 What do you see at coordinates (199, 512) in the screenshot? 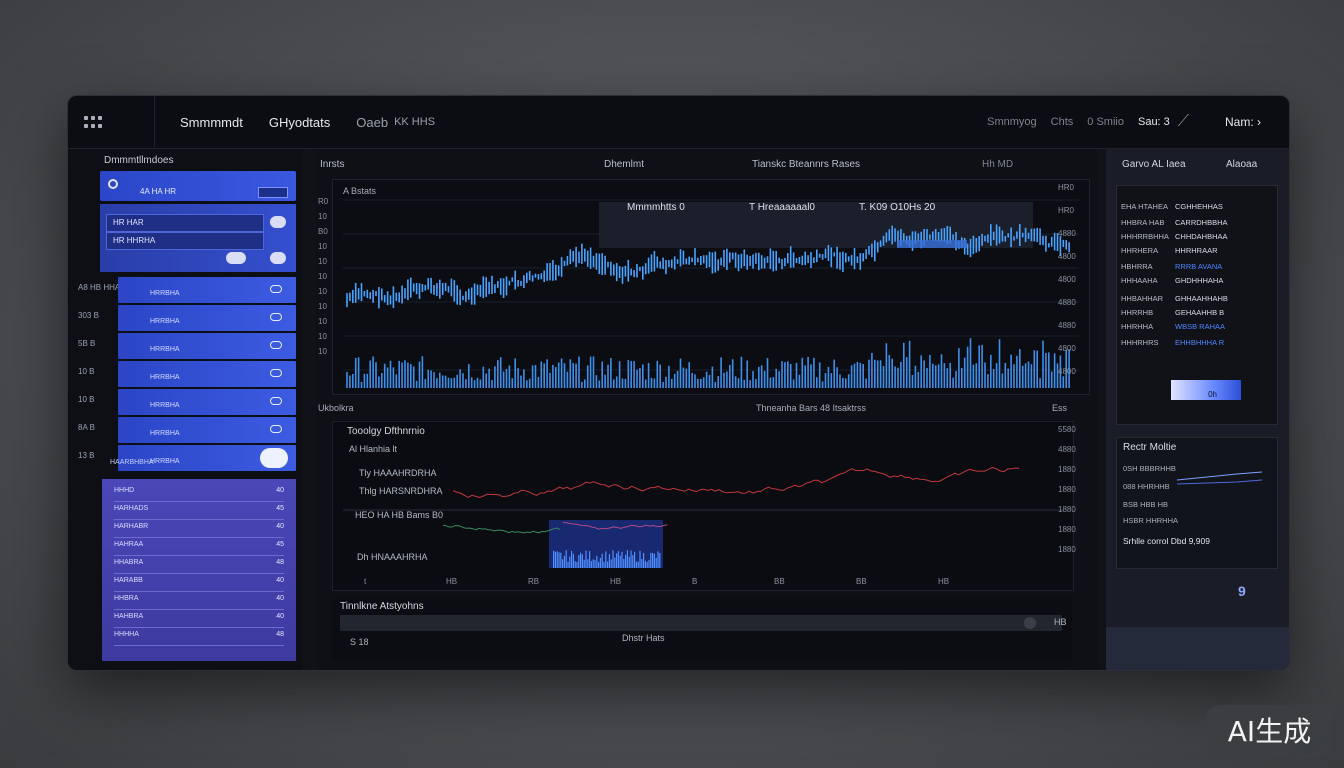
I see `list-item: HARHADS 45` at bounding box center [199, 512].